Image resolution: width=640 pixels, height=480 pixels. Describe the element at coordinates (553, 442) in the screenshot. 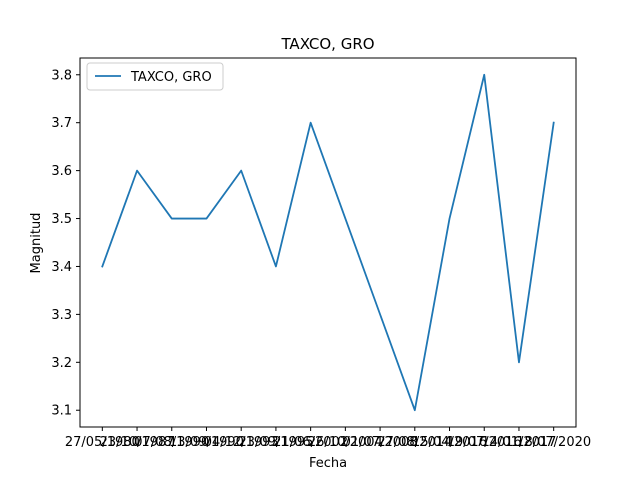

I see `x-tick-label: 18/07/2020` at that location.